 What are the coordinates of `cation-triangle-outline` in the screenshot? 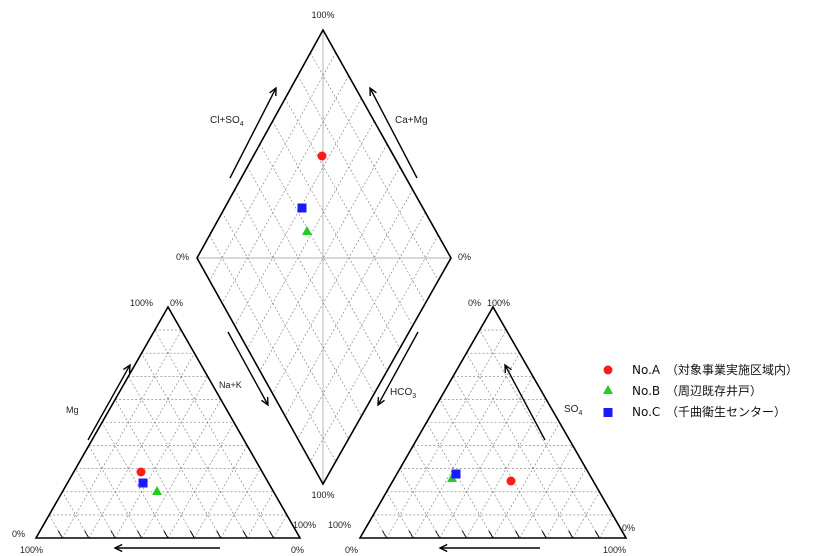 It's located at (168, 422).